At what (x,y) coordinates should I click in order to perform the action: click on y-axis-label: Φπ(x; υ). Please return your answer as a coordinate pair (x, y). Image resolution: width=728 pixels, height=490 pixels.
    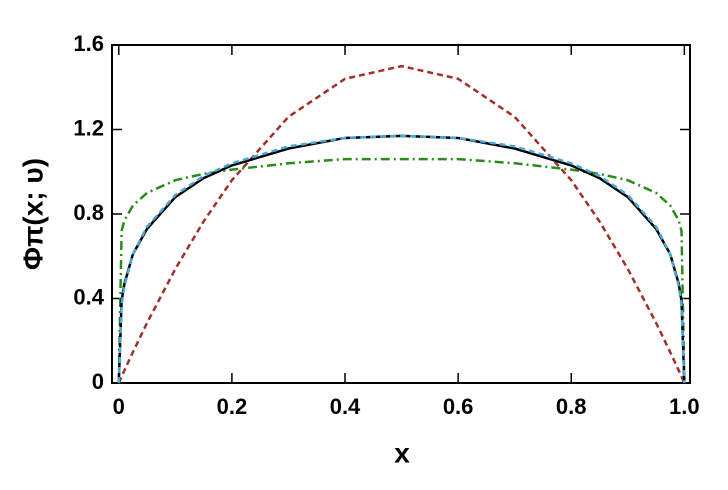
    Looking at the image, I should click on (32, 214).